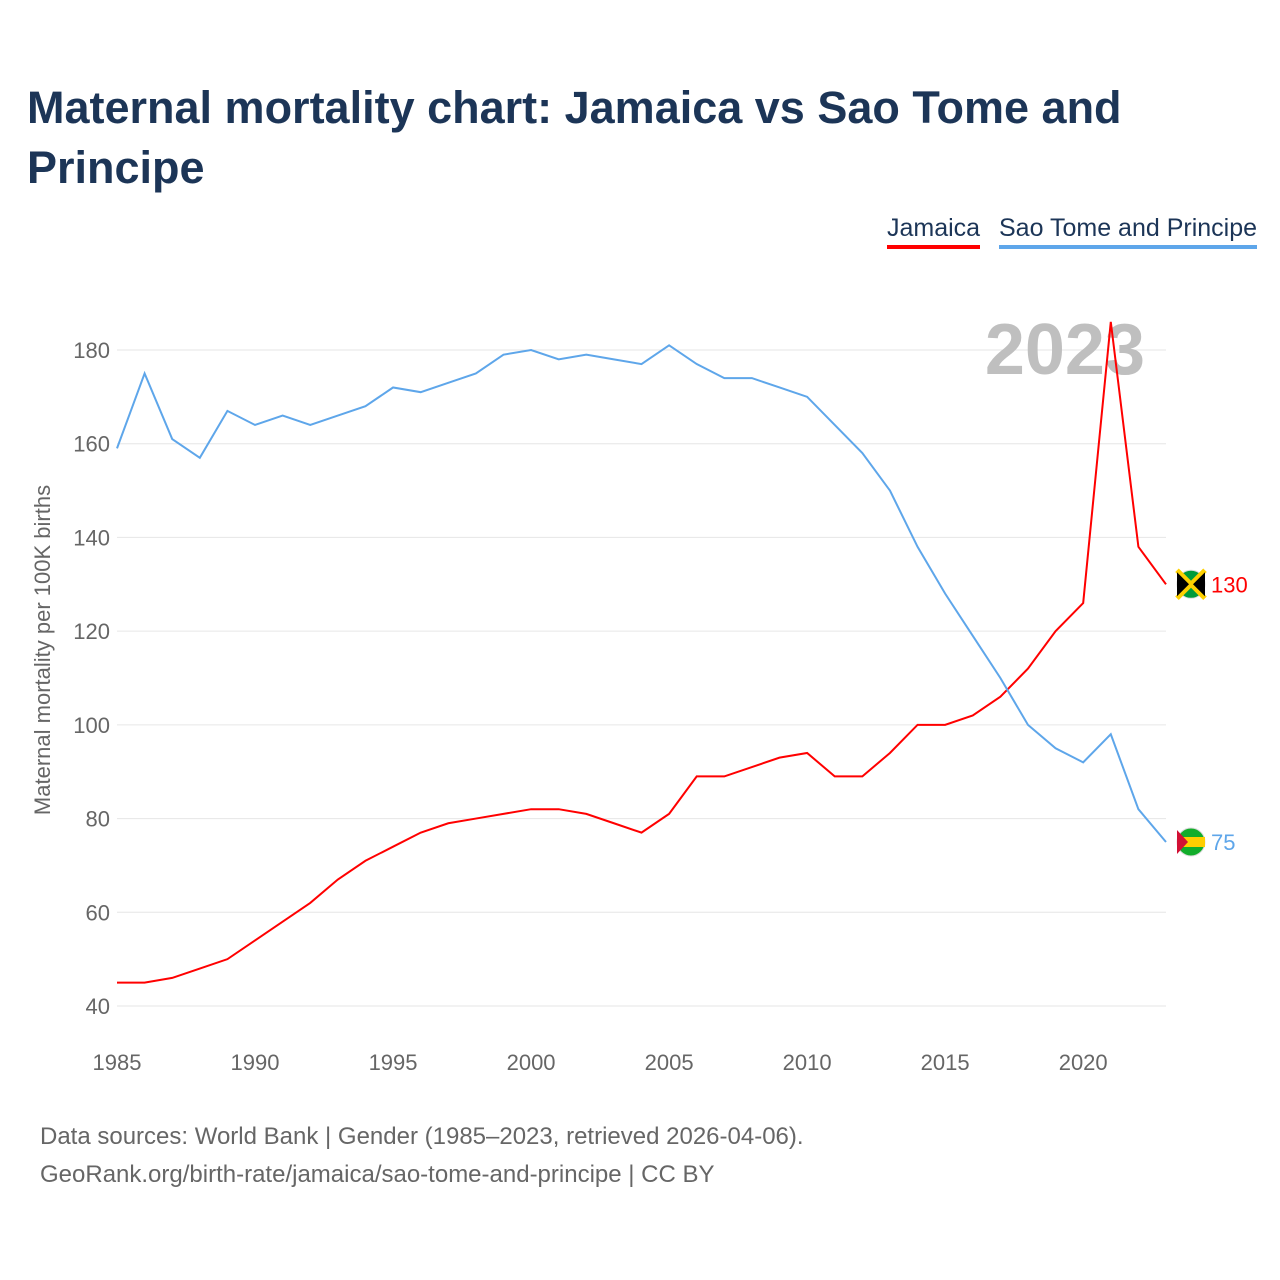  I want to click on x-tick-label: 2010, so click(807, 1062).